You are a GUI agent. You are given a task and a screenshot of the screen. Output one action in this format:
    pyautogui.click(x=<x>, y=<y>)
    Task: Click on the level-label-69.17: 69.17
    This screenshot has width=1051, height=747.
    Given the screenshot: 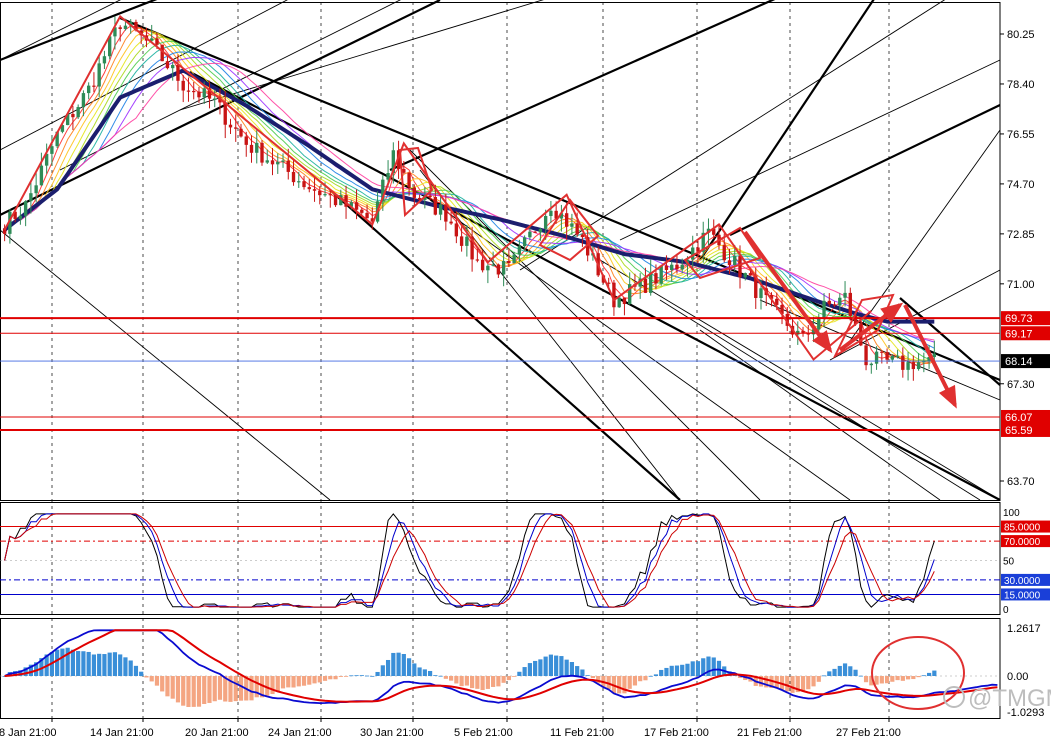 What is the action you would take?
    pyautogui.click(x=1019, y=334)
    